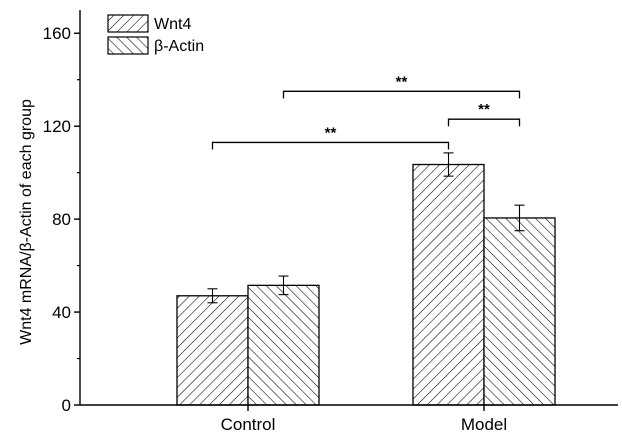  Describe the element at coordinates (57, 126) in the screenshot. I see `y-tick-label: 120` at that location.